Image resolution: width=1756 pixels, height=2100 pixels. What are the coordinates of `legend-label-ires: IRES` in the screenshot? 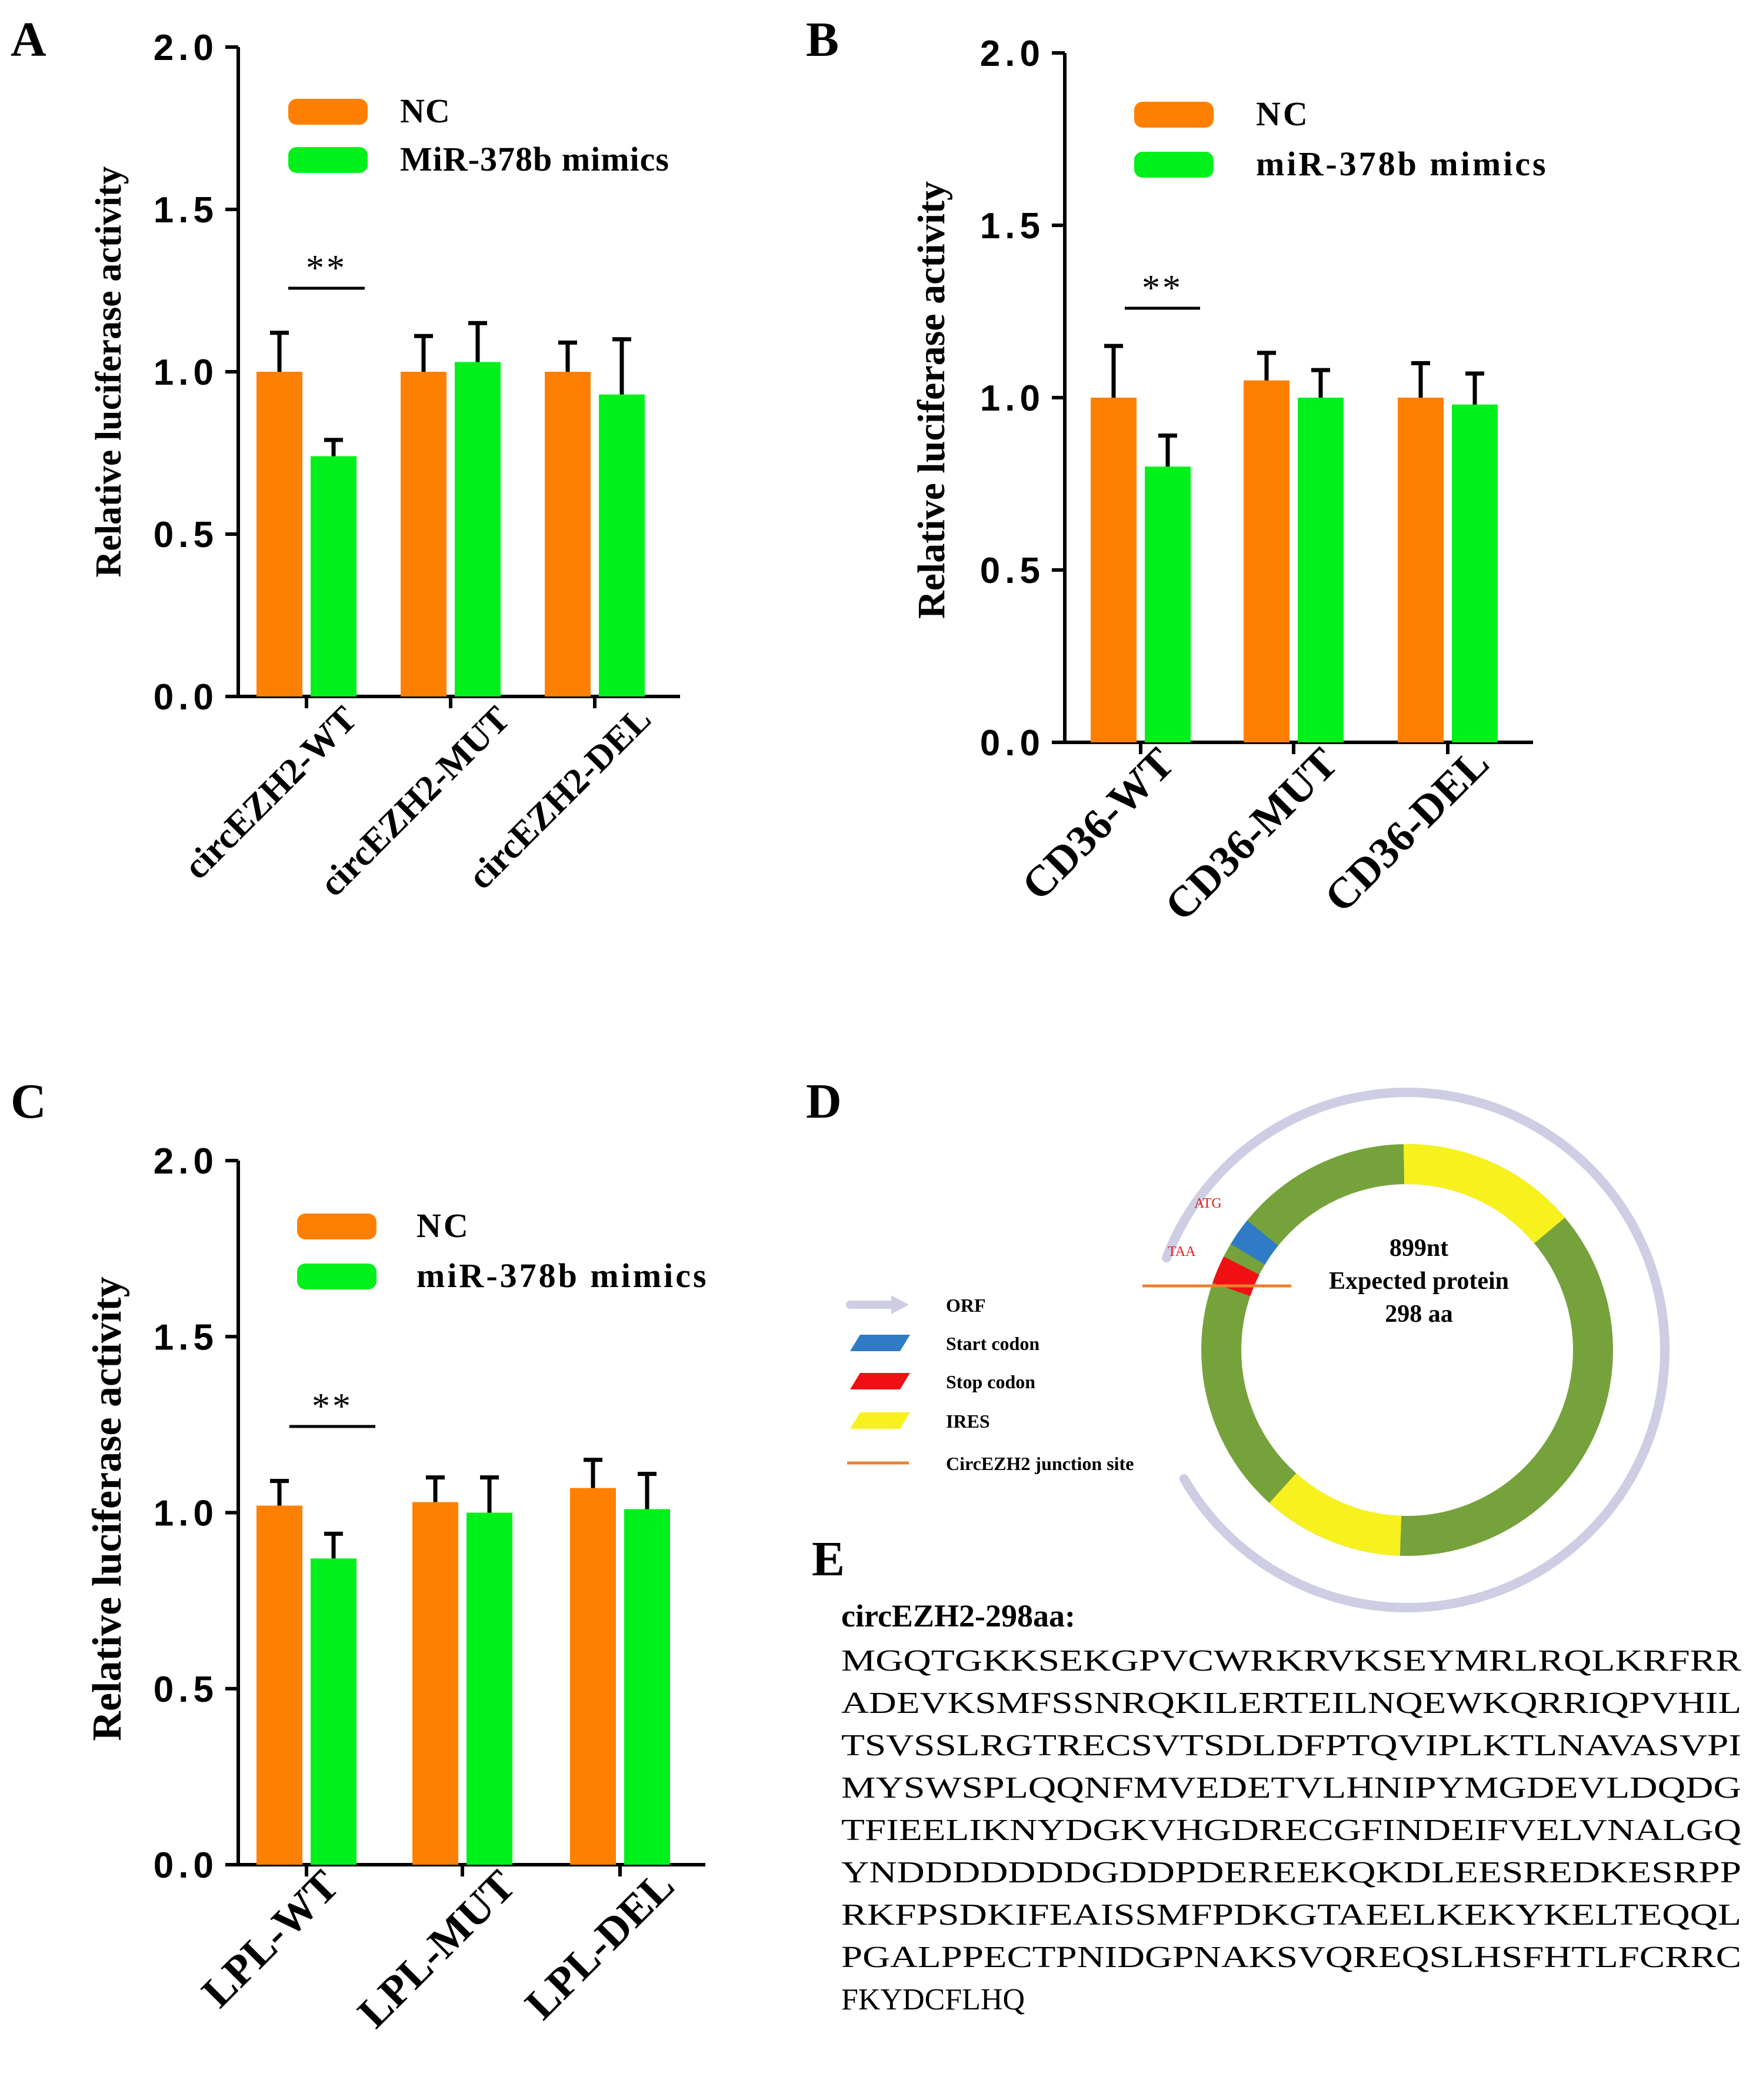 It's located at (968, 1421).